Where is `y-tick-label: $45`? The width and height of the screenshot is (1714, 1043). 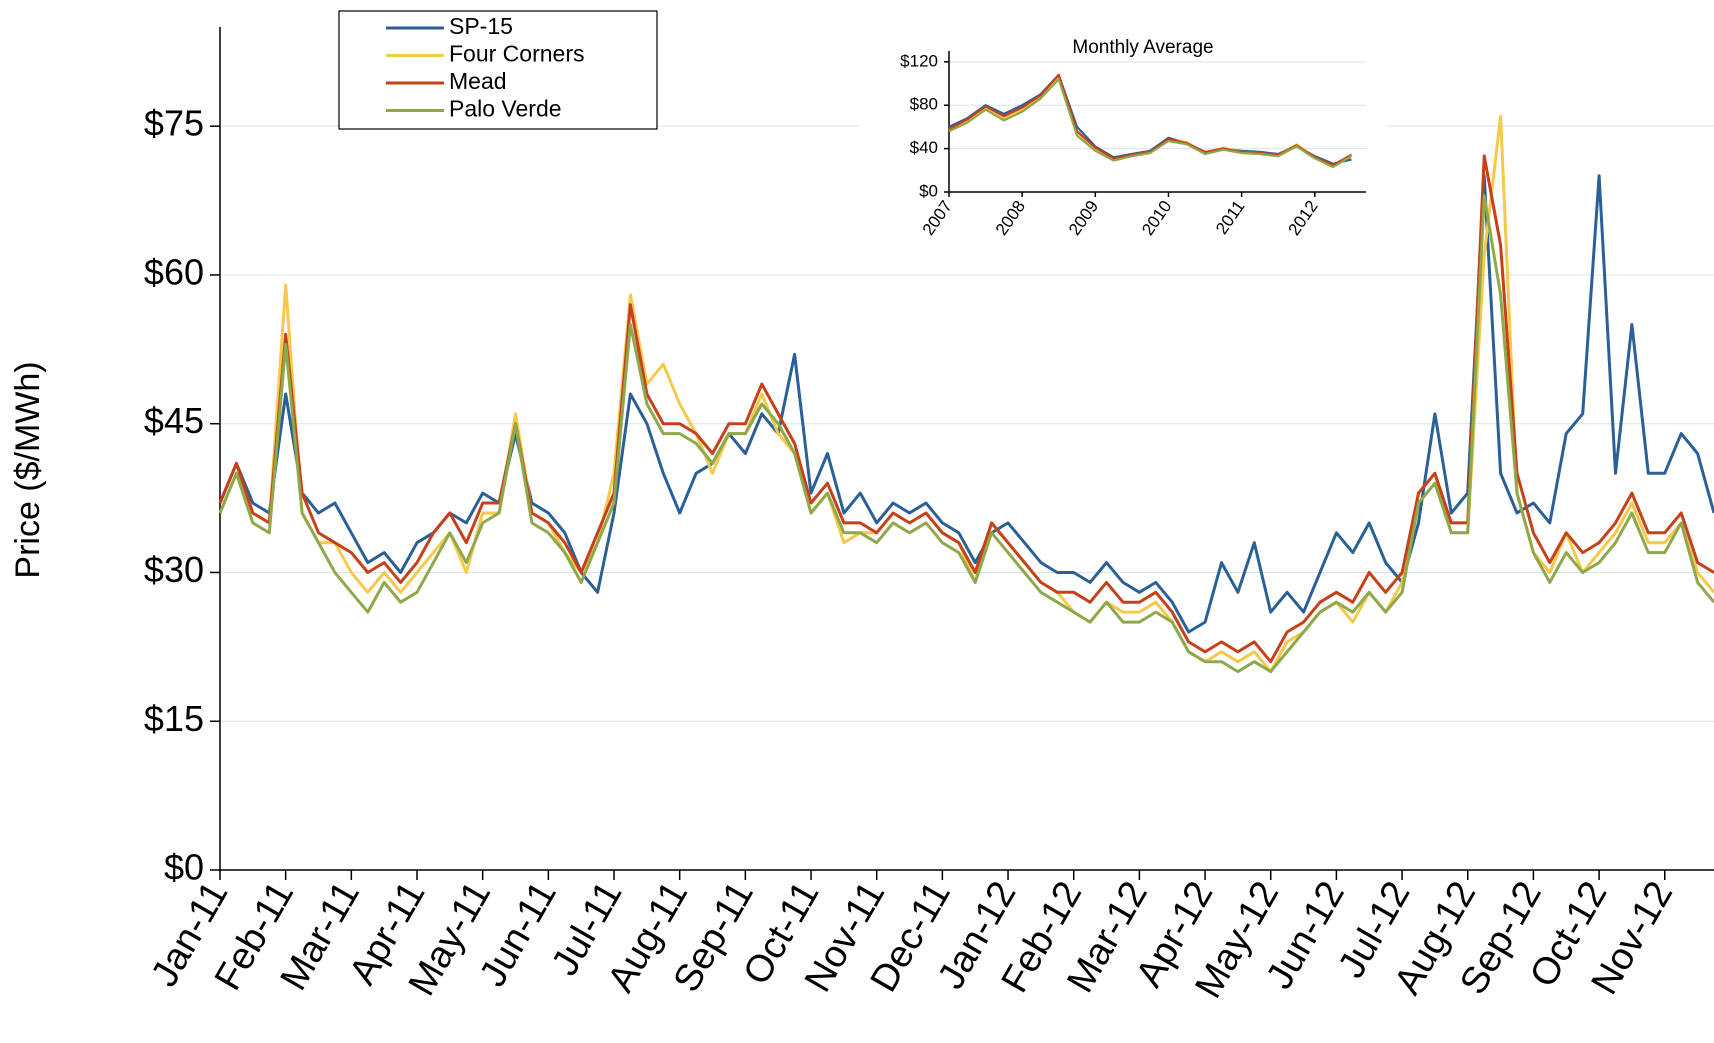
y-tick-label: $45 is located at coordinates (174, 420).